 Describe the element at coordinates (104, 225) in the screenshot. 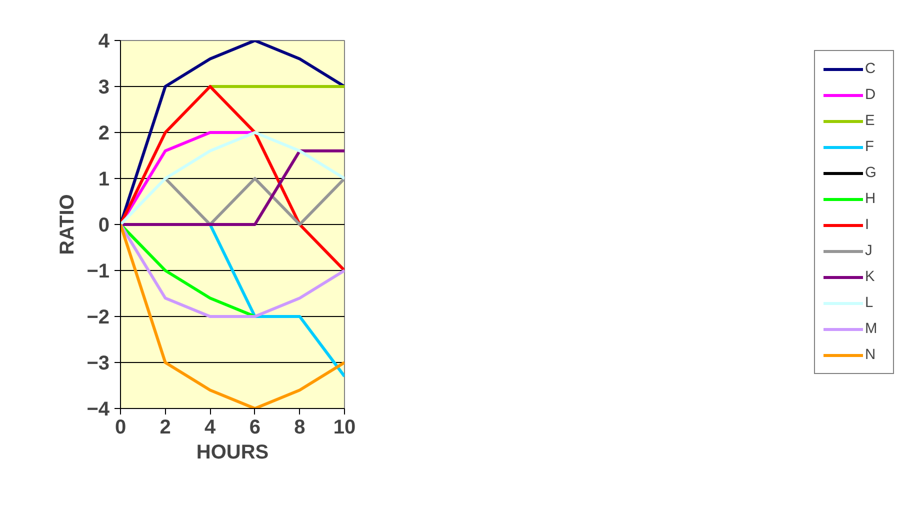

I see `y-tick-label: 0` at that location.